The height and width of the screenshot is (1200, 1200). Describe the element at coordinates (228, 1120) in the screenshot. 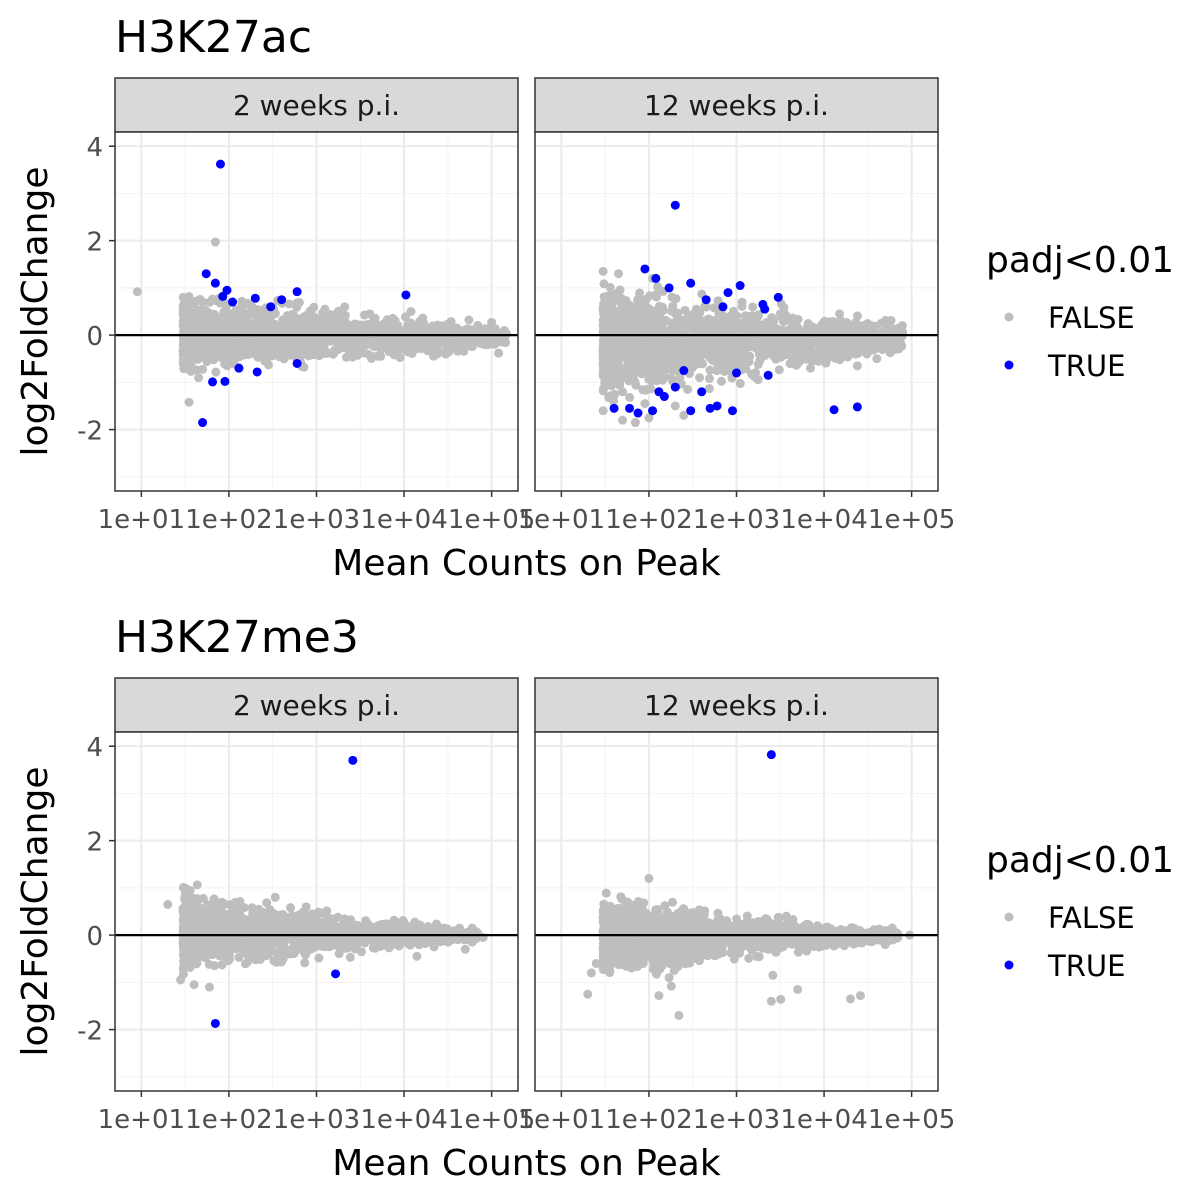

I see `x-tick-label: 1e+02` at that location.